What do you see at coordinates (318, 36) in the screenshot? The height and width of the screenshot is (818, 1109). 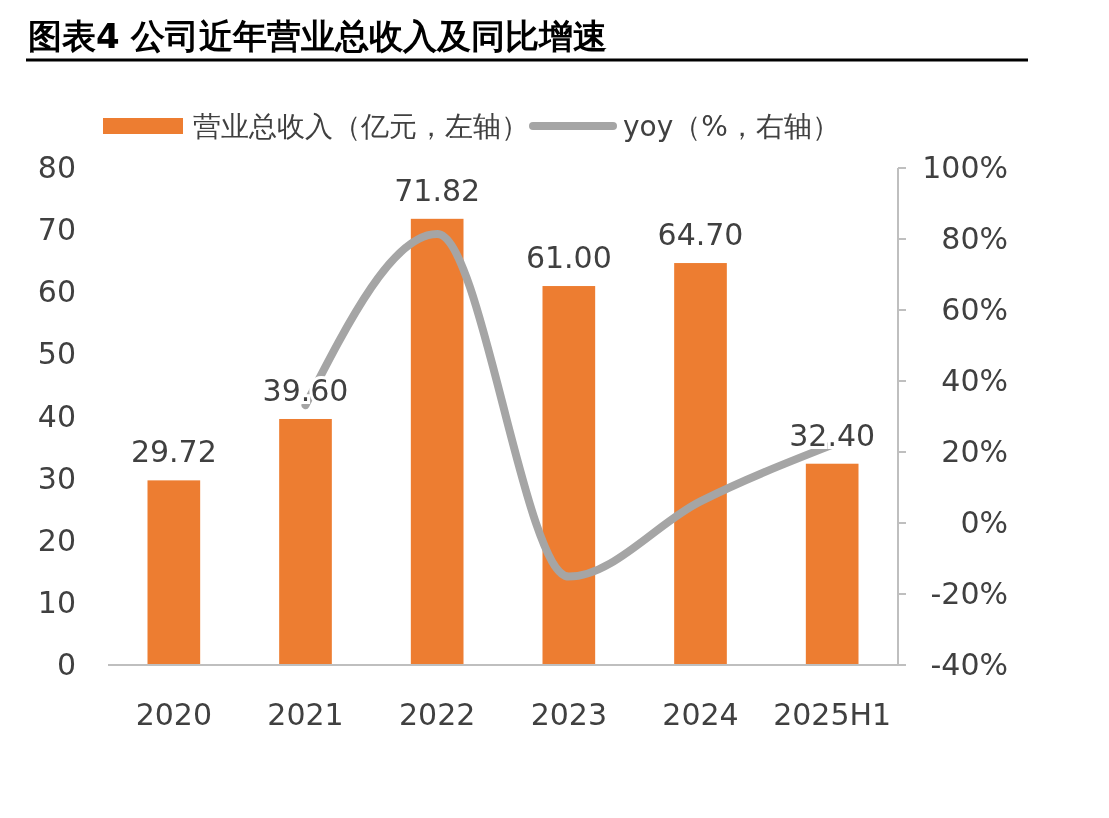 I see `chart-title: 图表4 公司近年营业总收入及同比增速` at bounding box center [318, 36].